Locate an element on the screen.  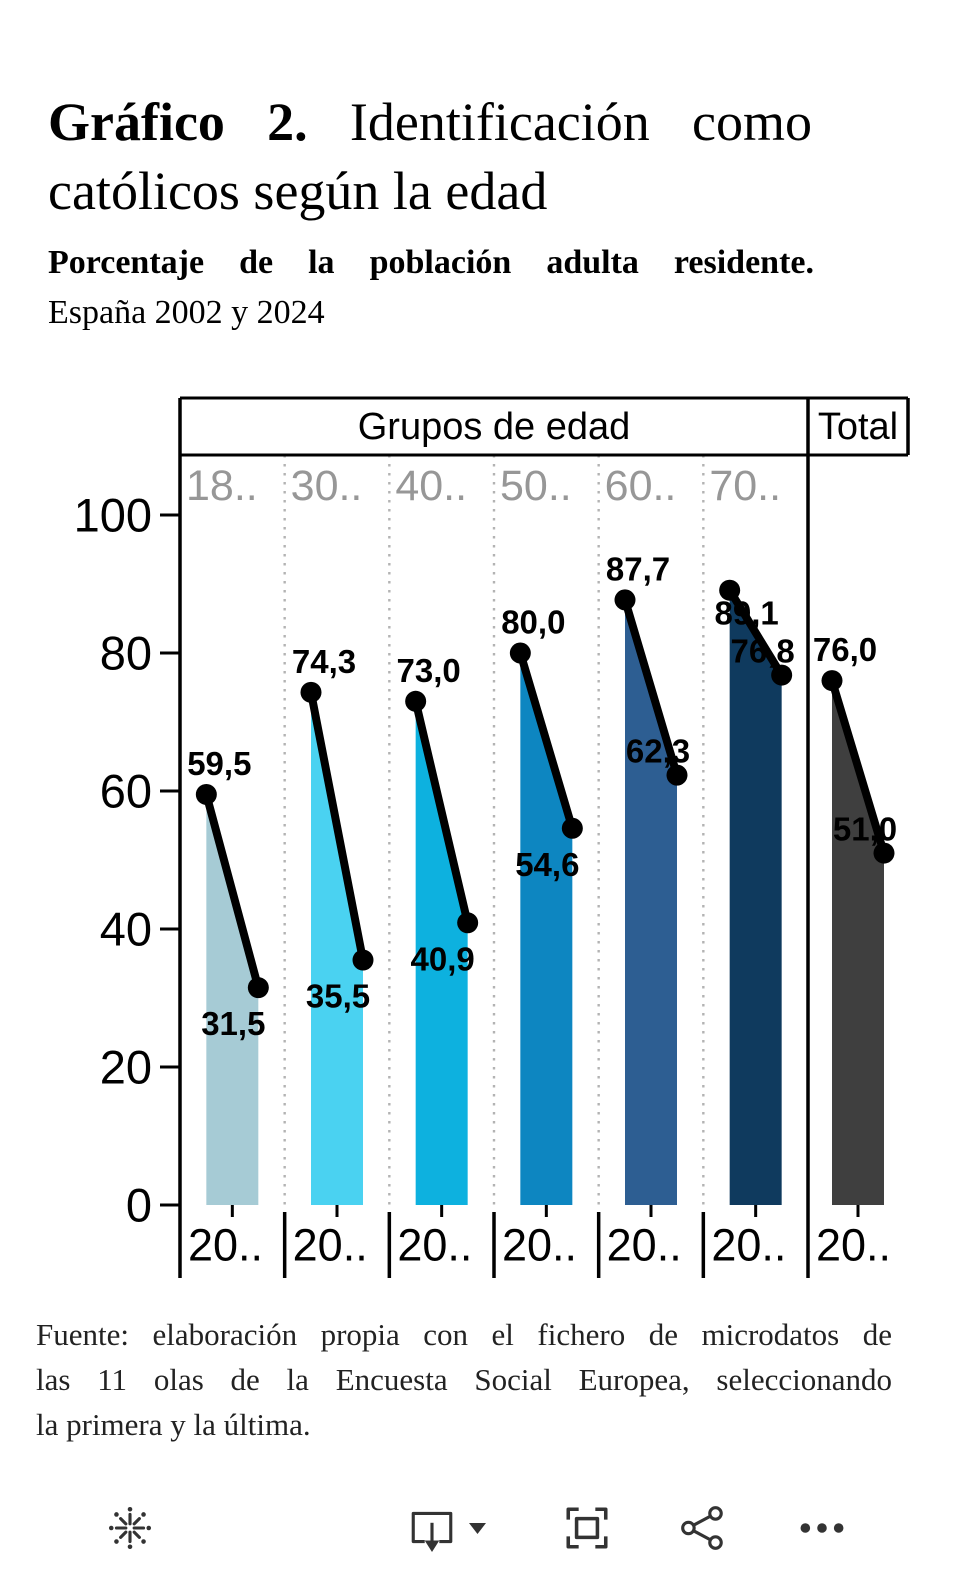
share-button is located at coordinates (703, 1528).